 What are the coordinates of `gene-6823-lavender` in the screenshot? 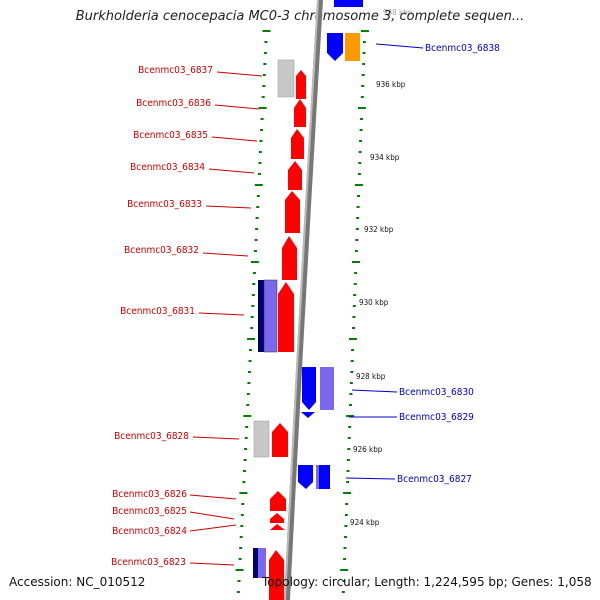 It's located at (262, 563).